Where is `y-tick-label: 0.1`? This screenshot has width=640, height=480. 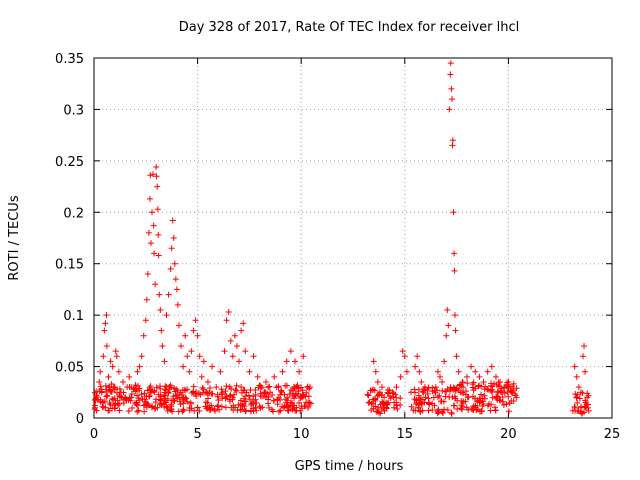
y-tick-label: 0.1 is located at coordinates (73, 316).